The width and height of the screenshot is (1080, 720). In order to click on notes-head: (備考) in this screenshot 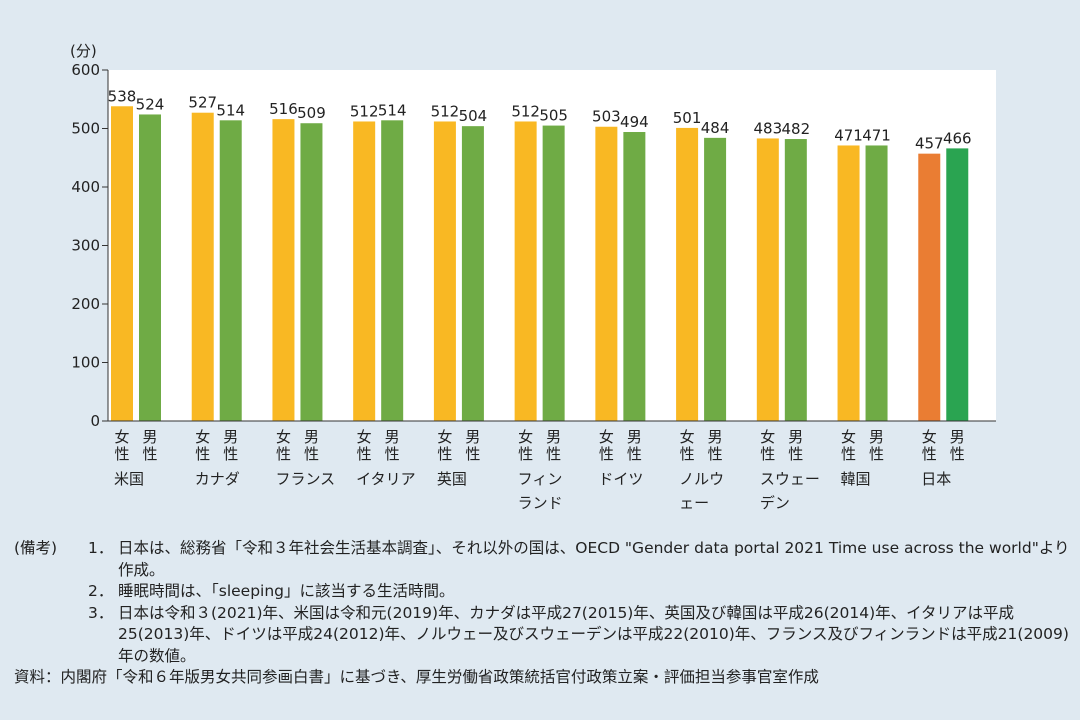, I will do `click(36, 548)`.